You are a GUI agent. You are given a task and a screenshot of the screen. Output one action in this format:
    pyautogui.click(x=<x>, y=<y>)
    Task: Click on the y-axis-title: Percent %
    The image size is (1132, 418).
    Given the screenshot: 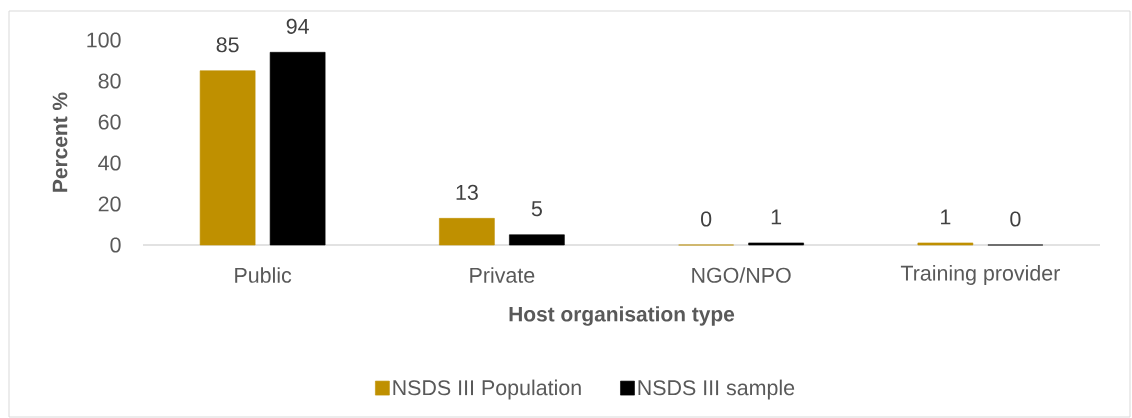 What is the action you would take?
    pyautogui.click(x=60, y=142)
    